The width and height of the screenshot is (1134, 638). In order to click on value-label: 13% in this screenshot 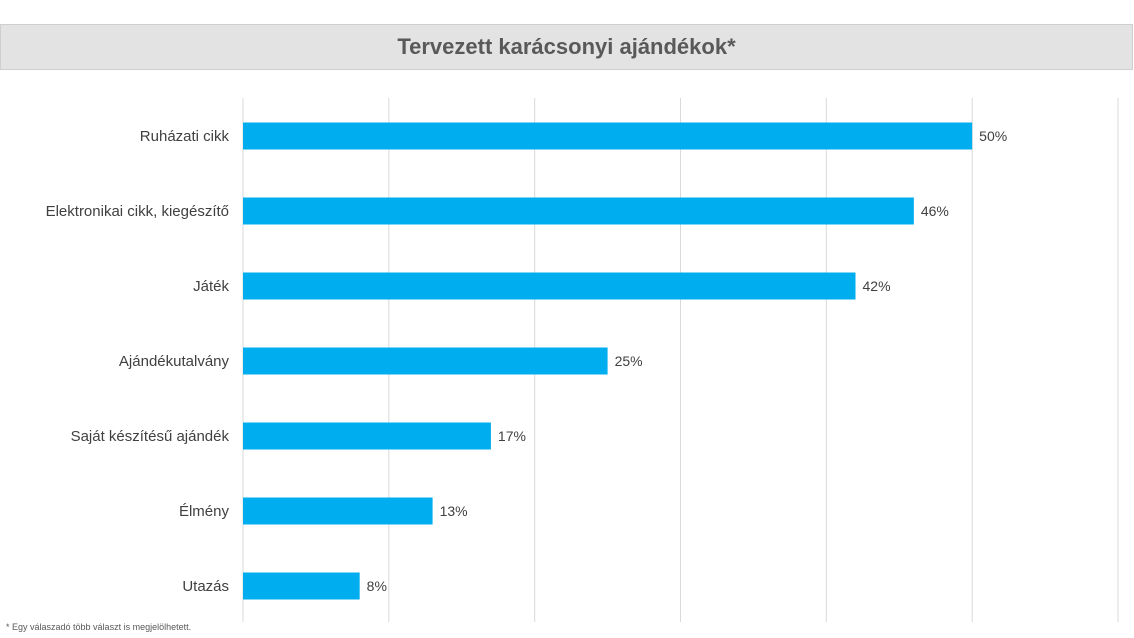, I will do `click(454, 511)`.